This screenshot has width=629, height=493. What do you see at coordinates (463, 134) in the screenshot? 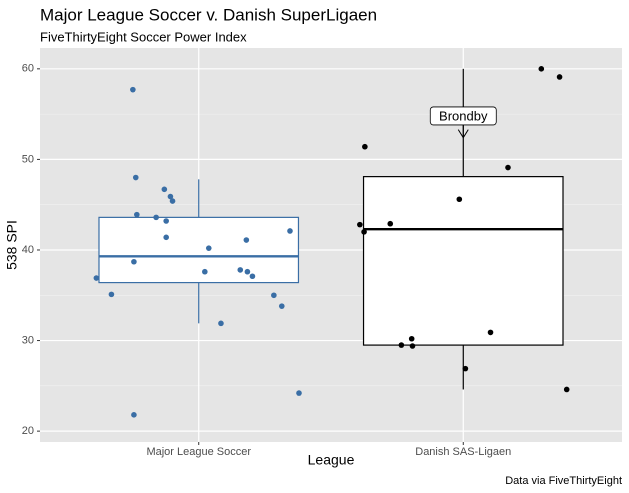
I see `arrow-head` at bounding box center [463, 134].